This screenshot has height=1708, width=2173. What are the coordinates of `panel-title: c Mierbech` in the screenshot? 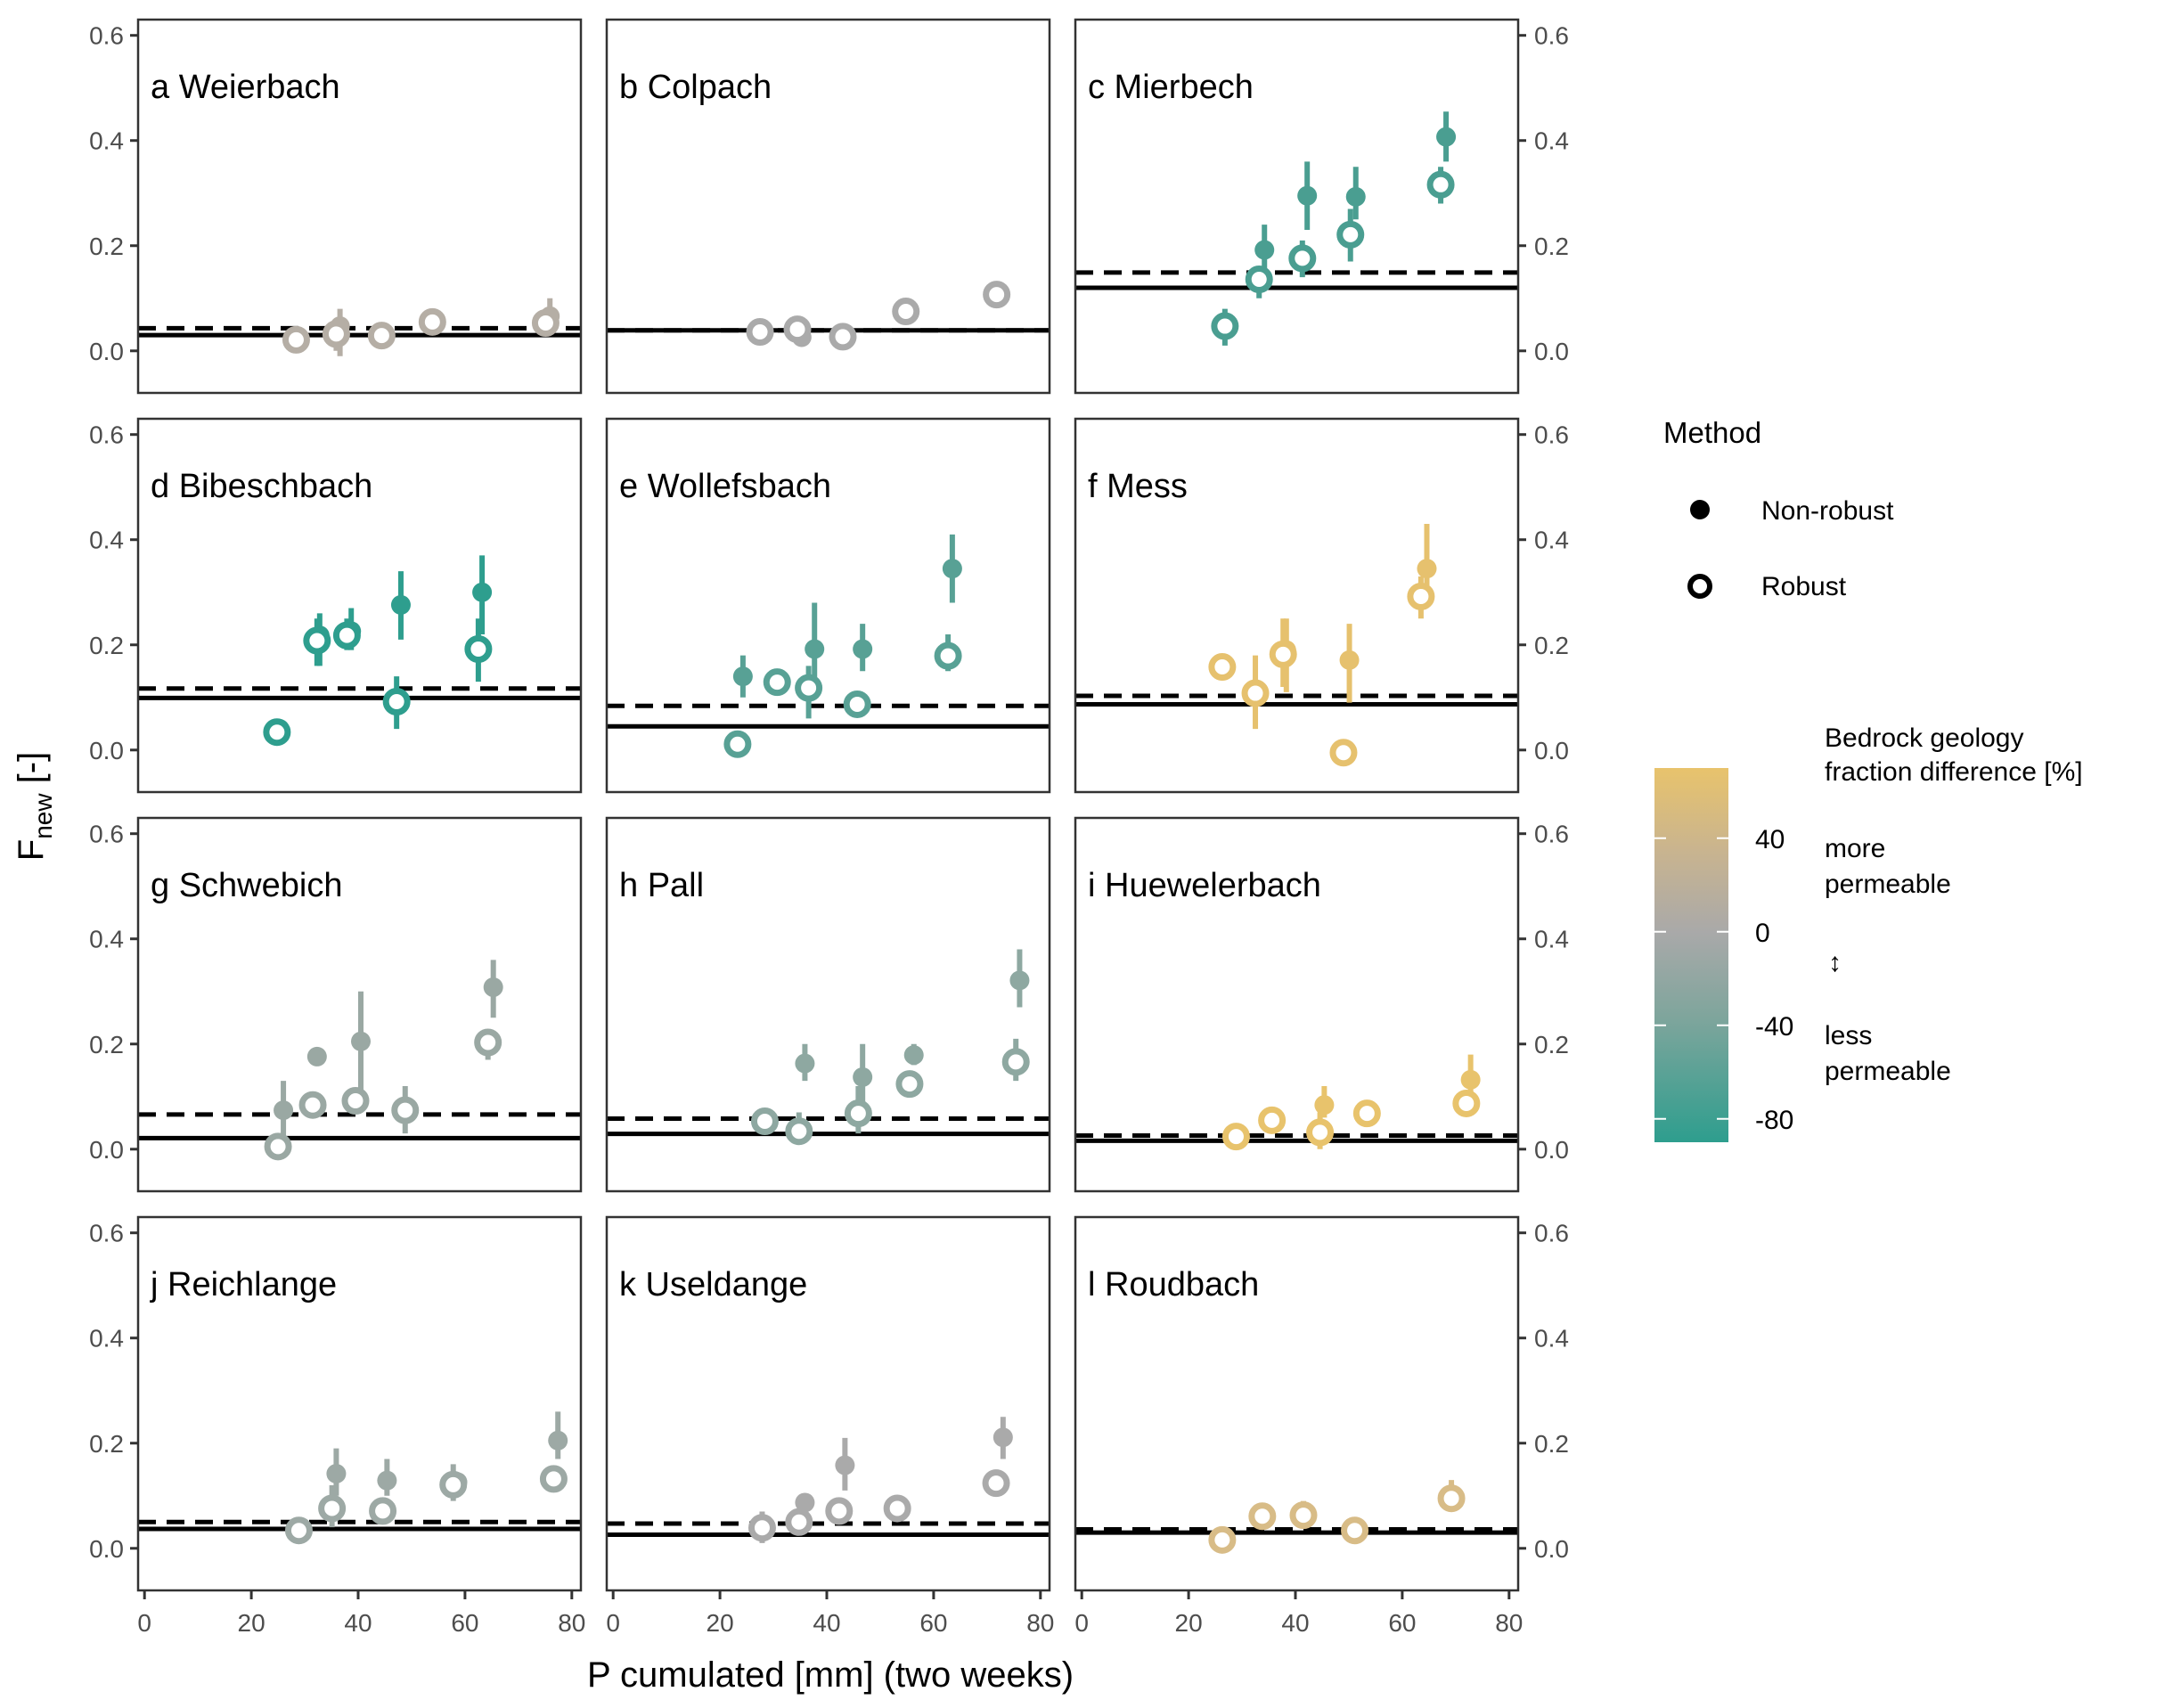 It's located at (1171, 87).